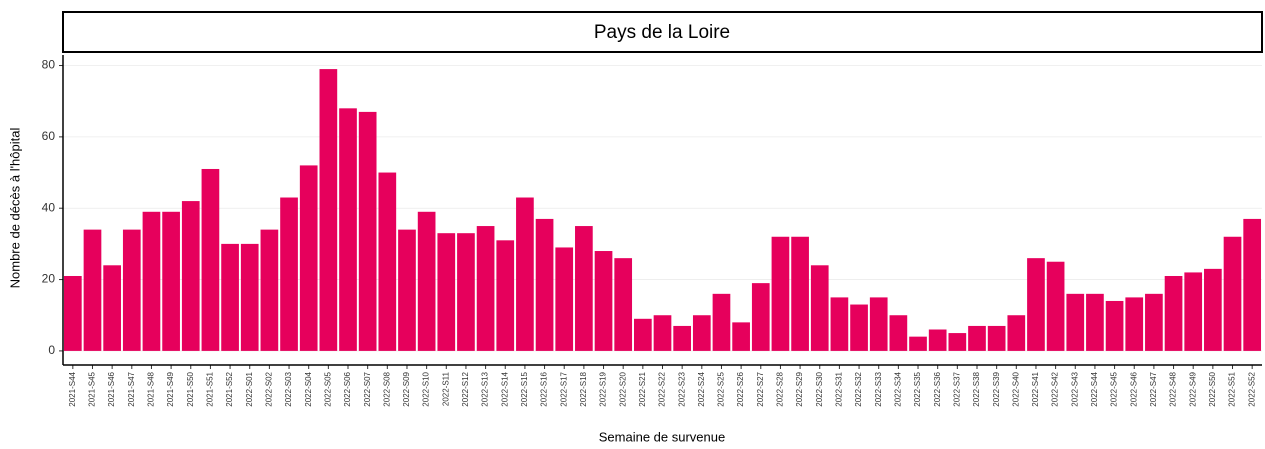  I want to click on x-tick-label: 2022-S20, so click(622, 388).